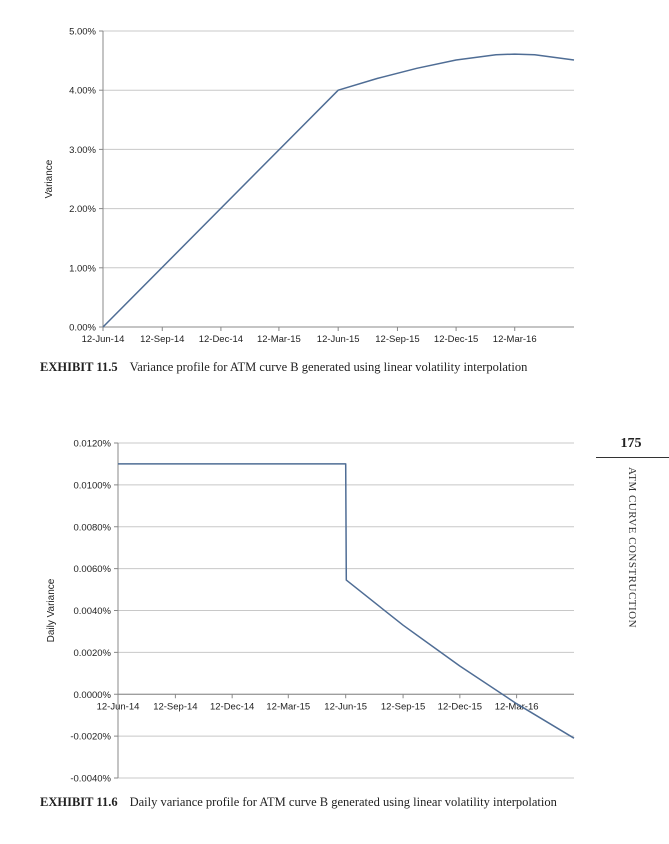 This screenshot has height=844, width=669. What do you see at coordinates (118, 706) in the screenshot?
I see `daily-variance-chart-x-tick-label: 12-Jun-14` at bounding box center [118, 706].